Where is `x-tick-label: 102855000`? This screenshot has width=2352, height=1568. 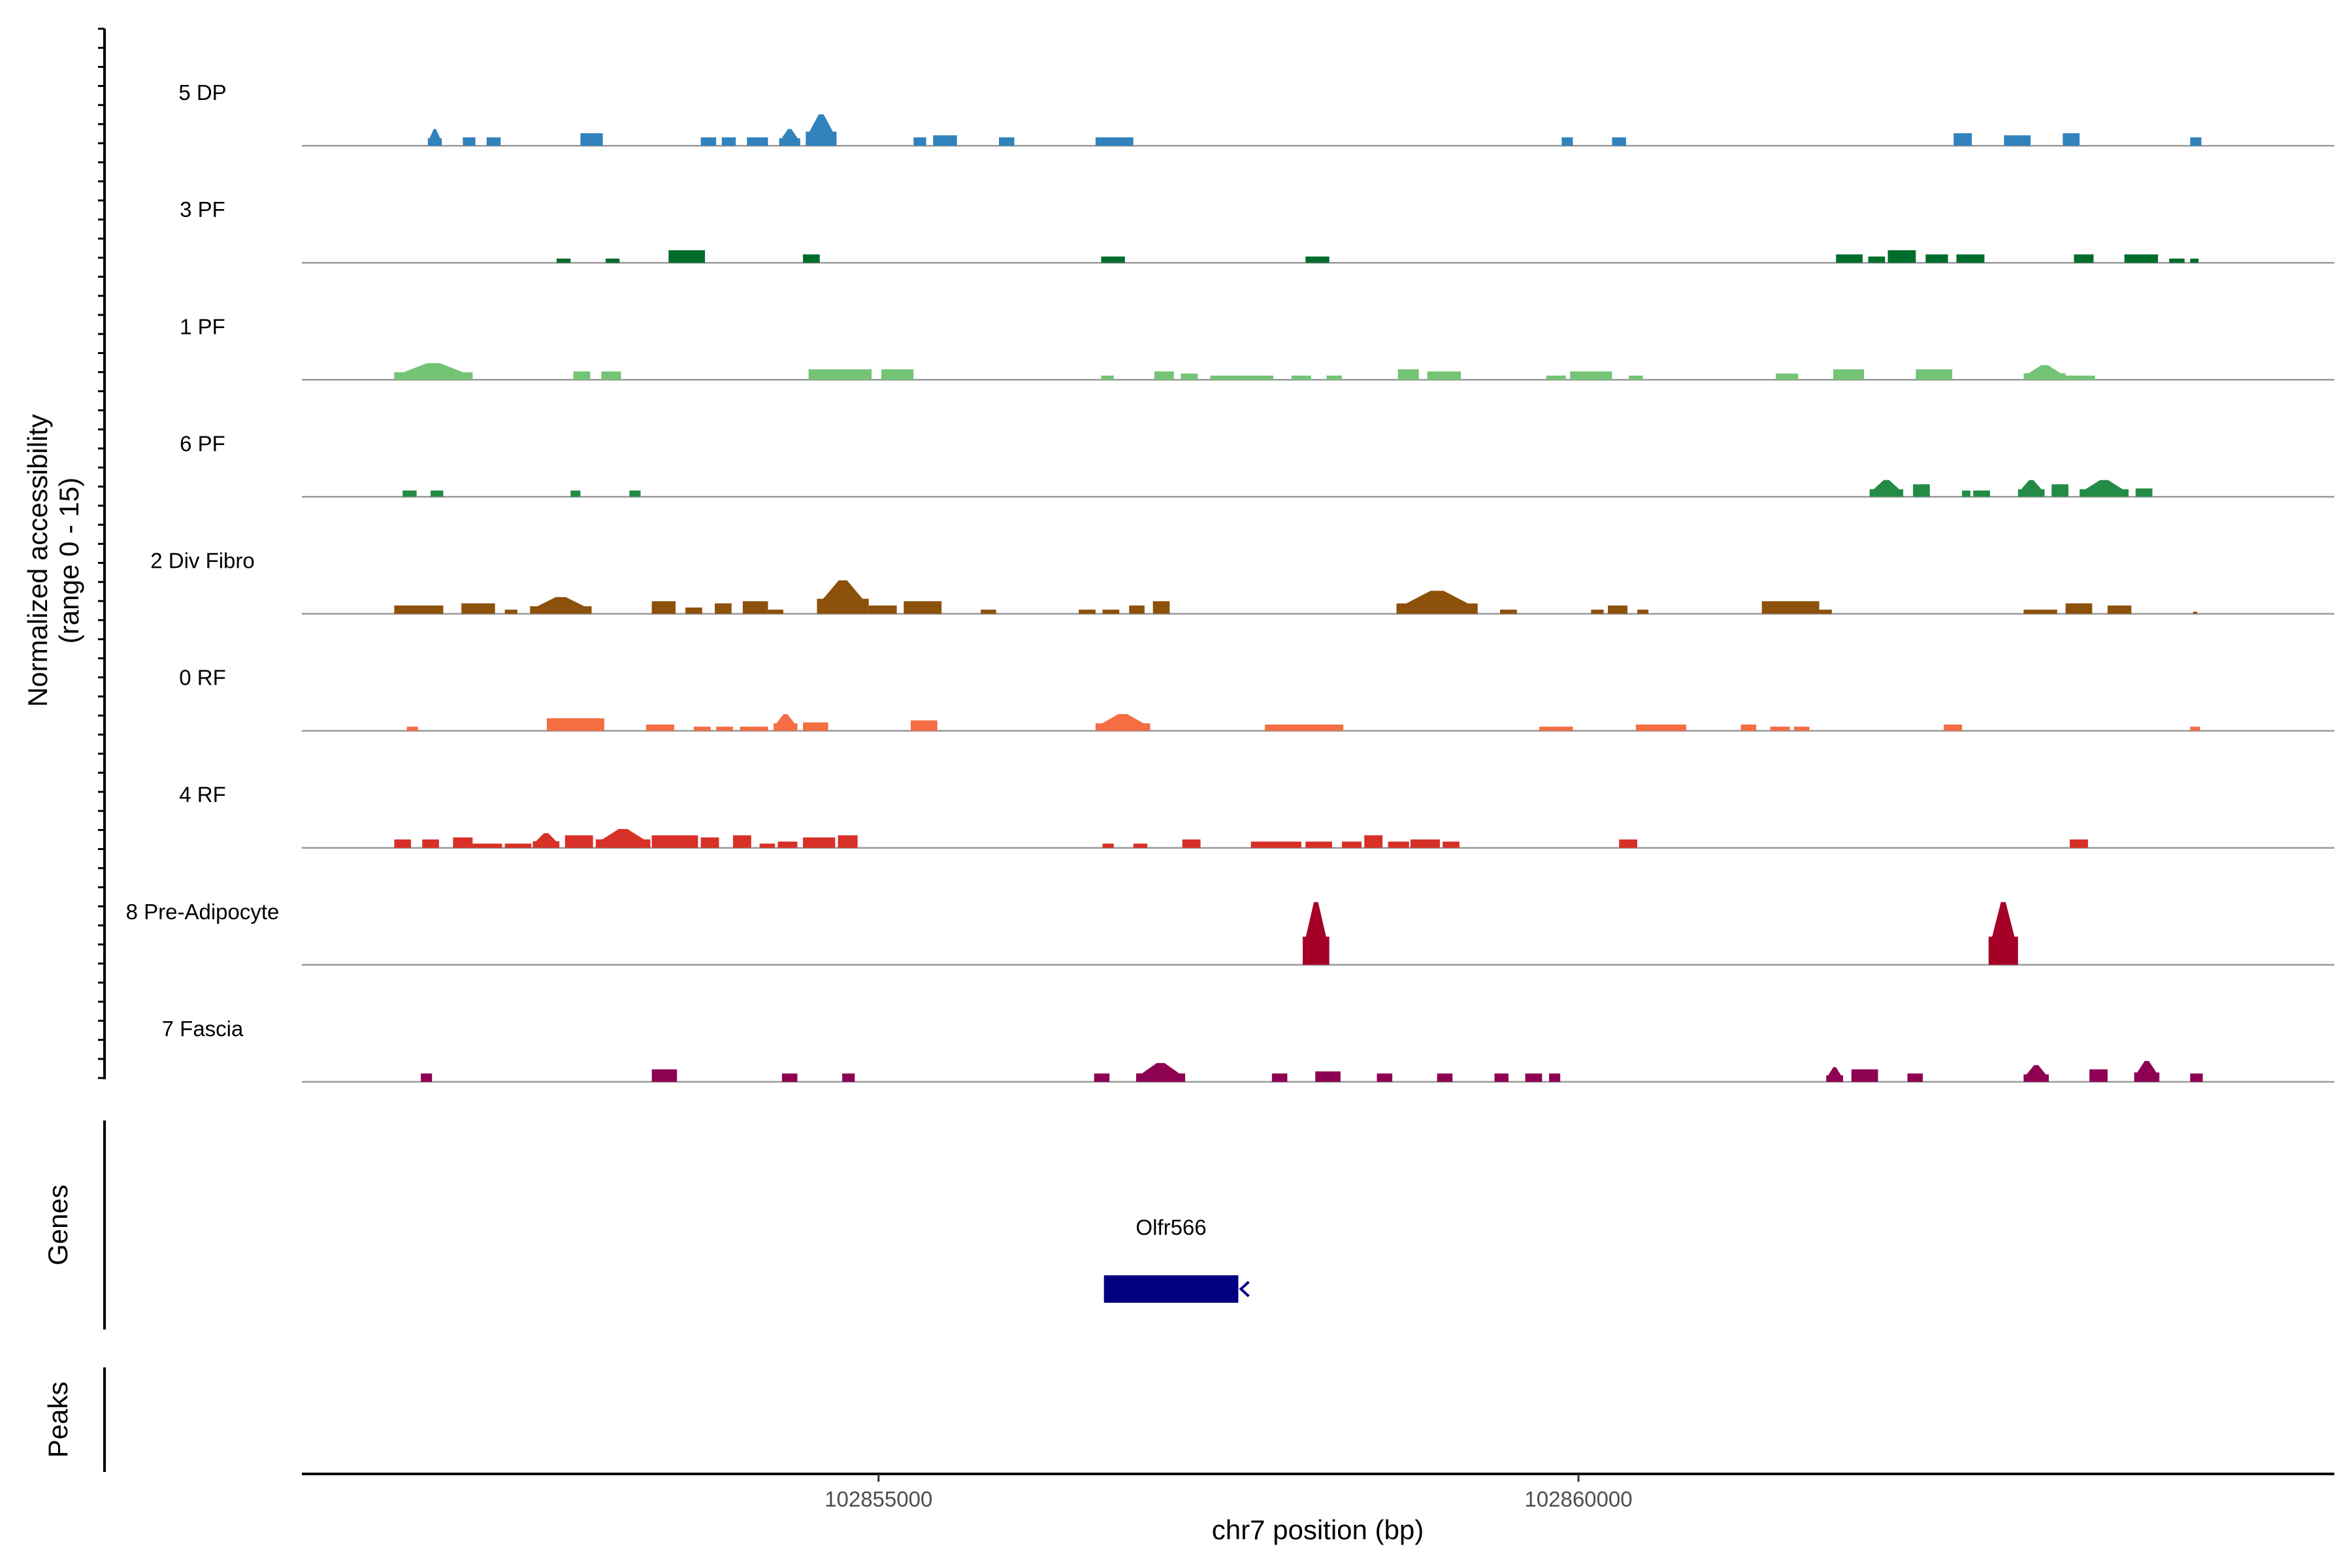 x-tick-label: 102855000 is located at coordinates (878, 1499).